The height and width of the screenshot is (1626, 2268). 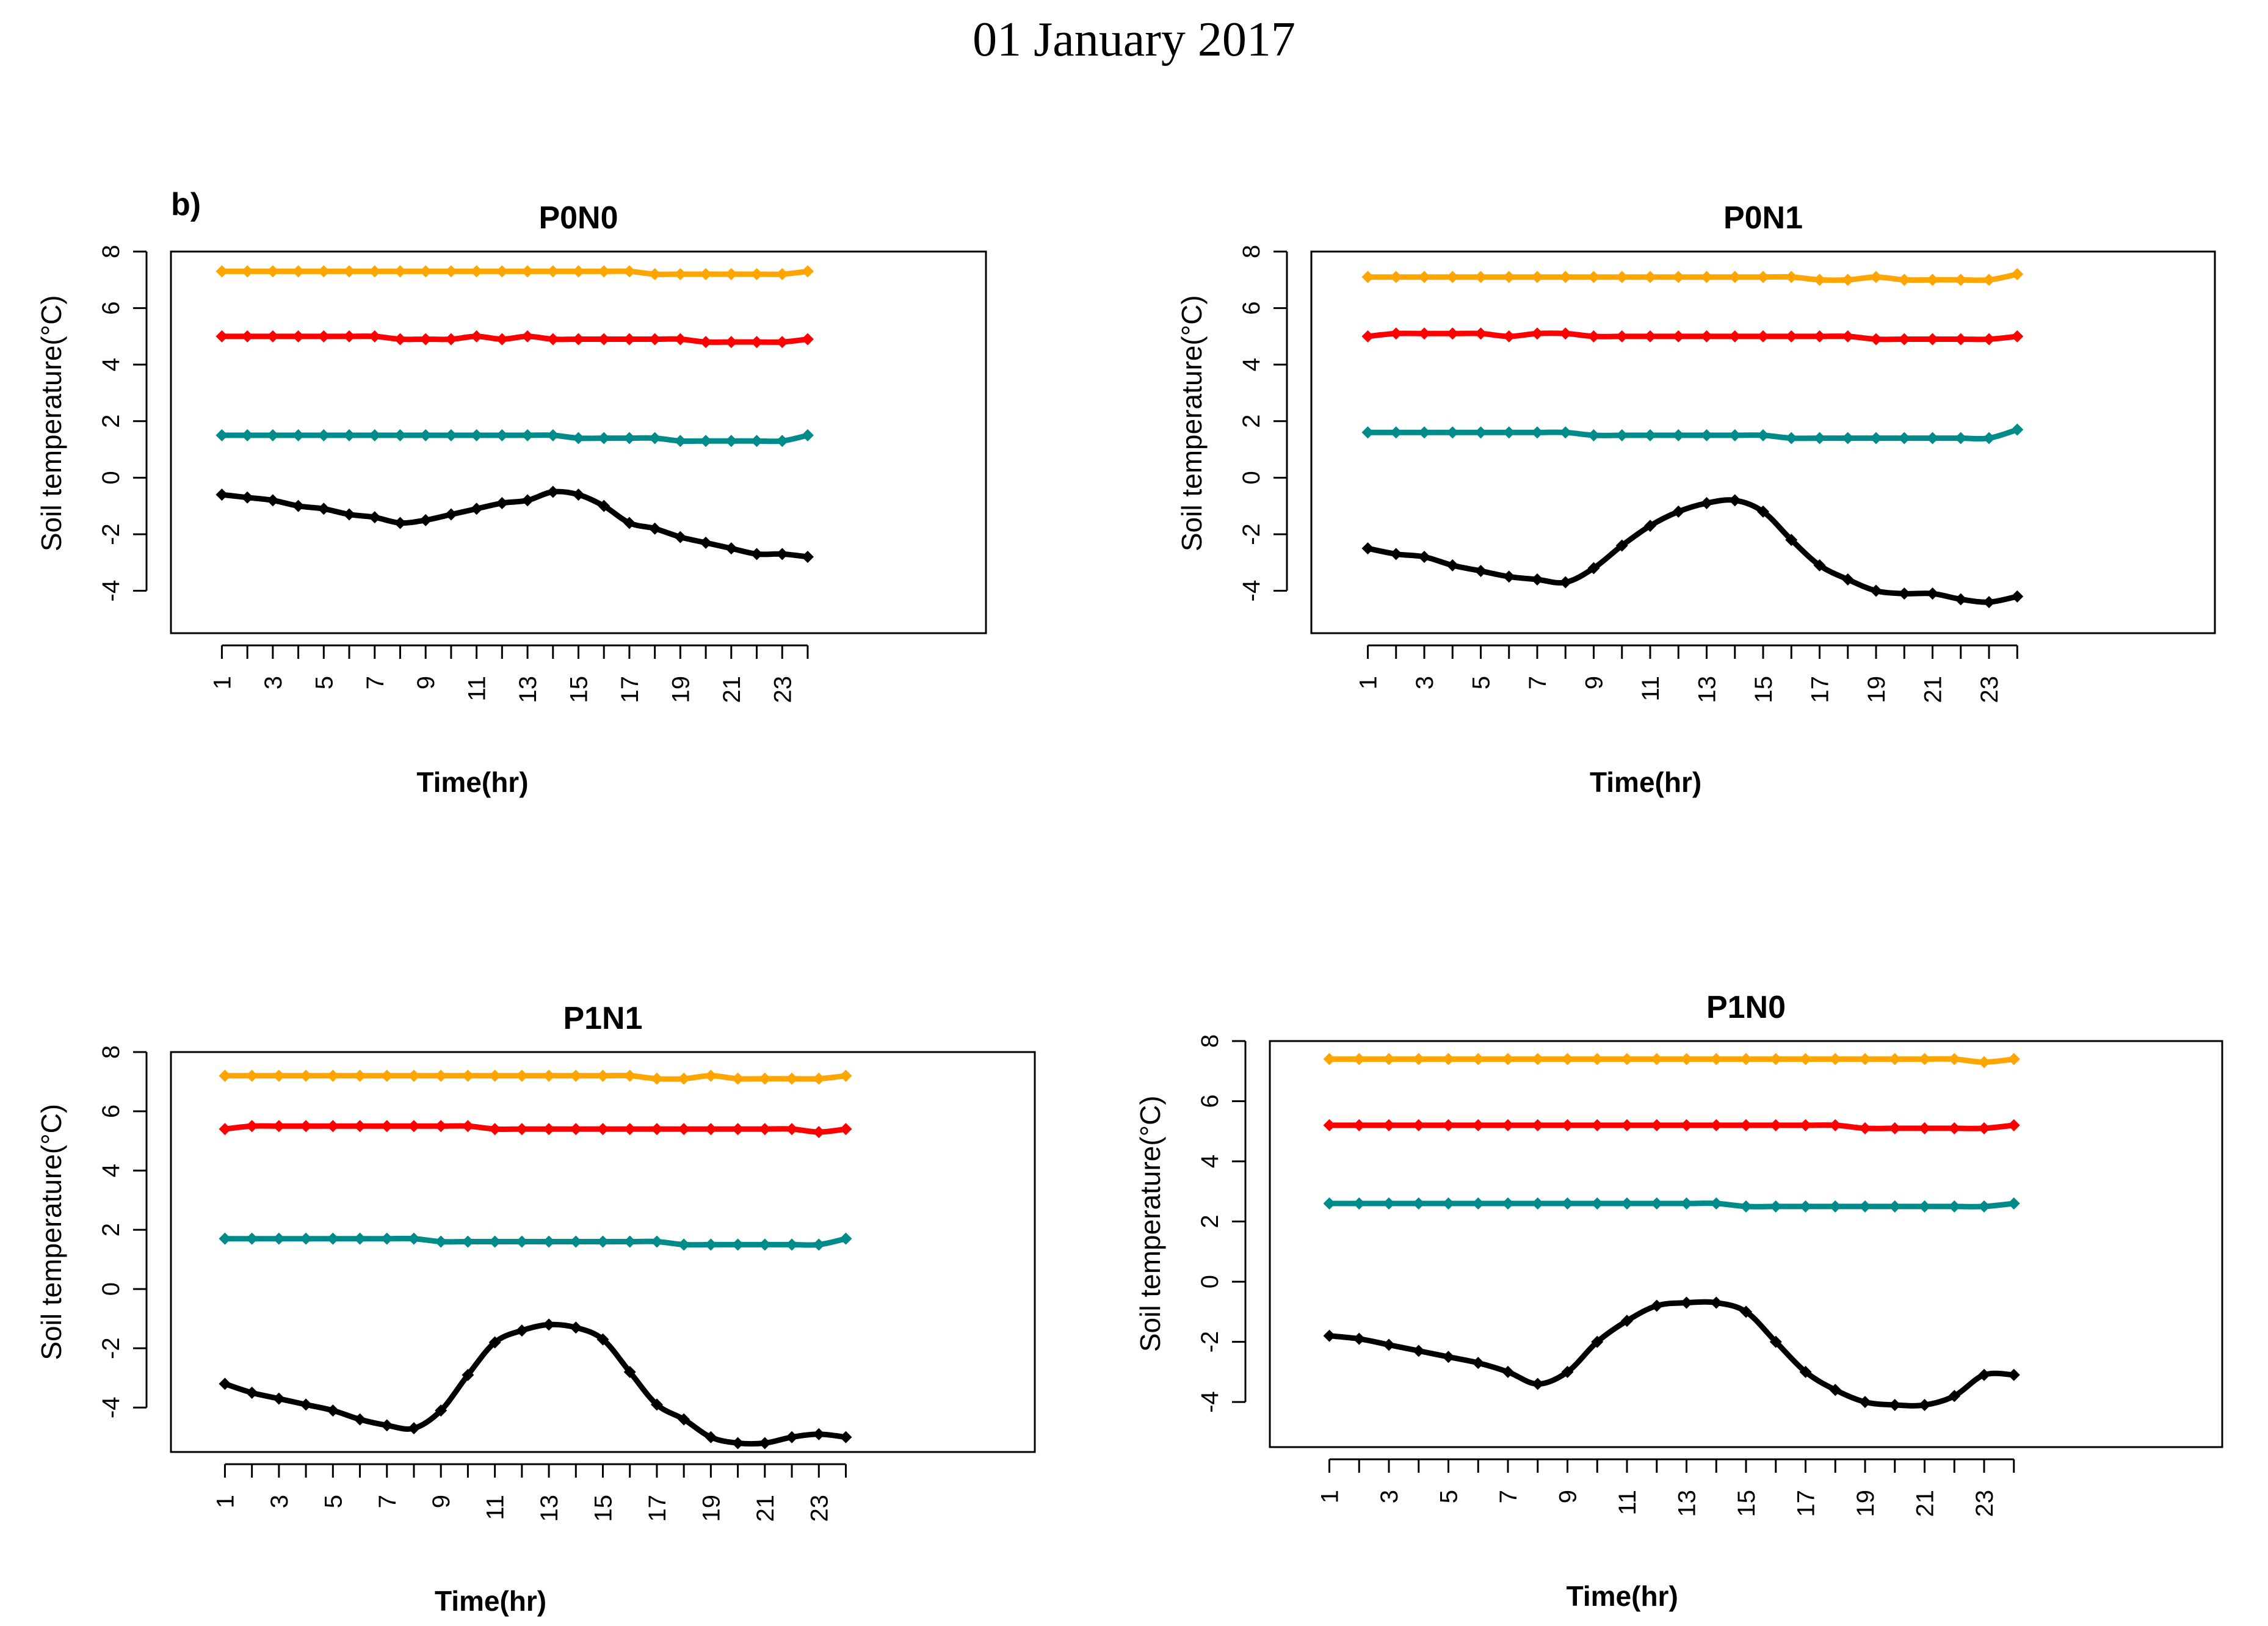 I want to click on y-tick-label: -4, so click(x=1210, y=1402).